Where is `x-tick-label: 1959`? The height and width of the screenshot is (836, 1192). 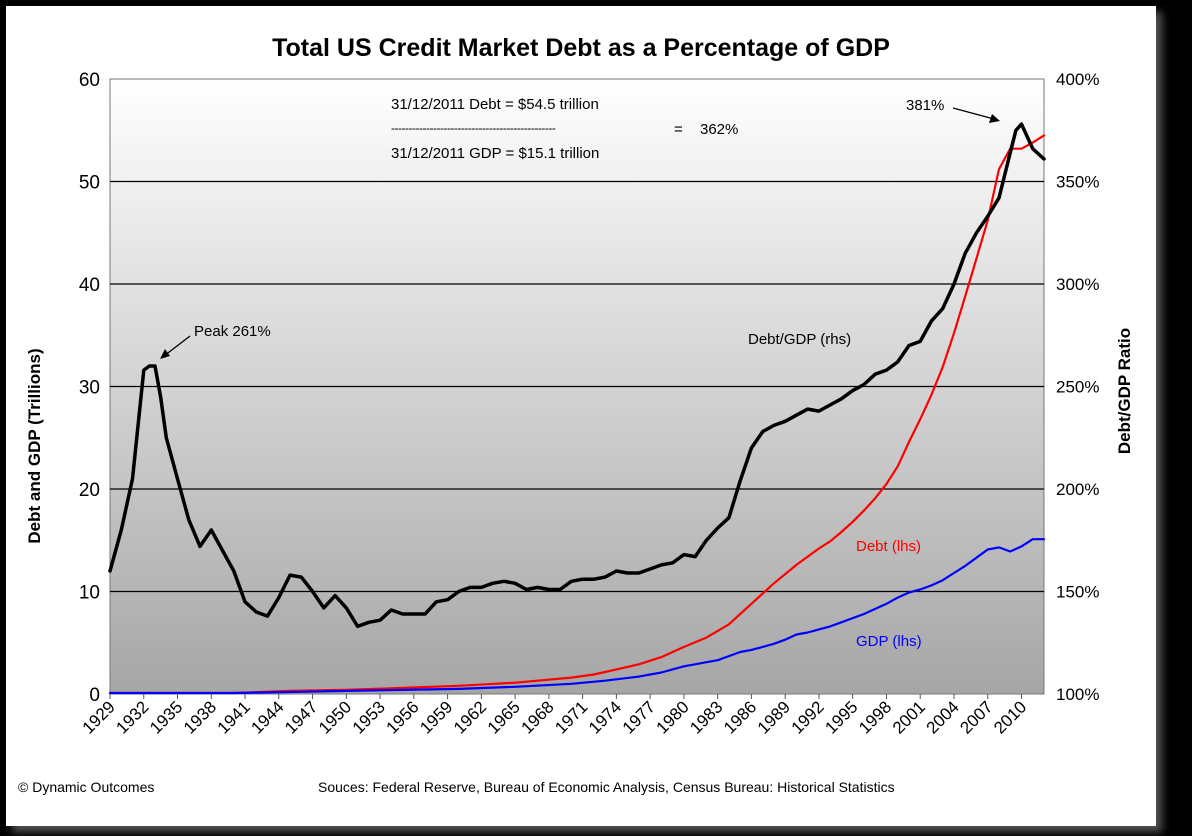 x-tick-label: 1959 is located at coordinates (436, 717).